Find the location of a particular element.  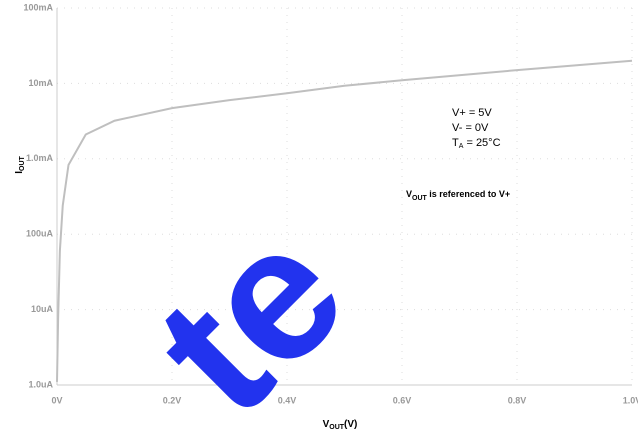

annotation: VOUT is referenced to V+ is located at coordinates (458, 195).